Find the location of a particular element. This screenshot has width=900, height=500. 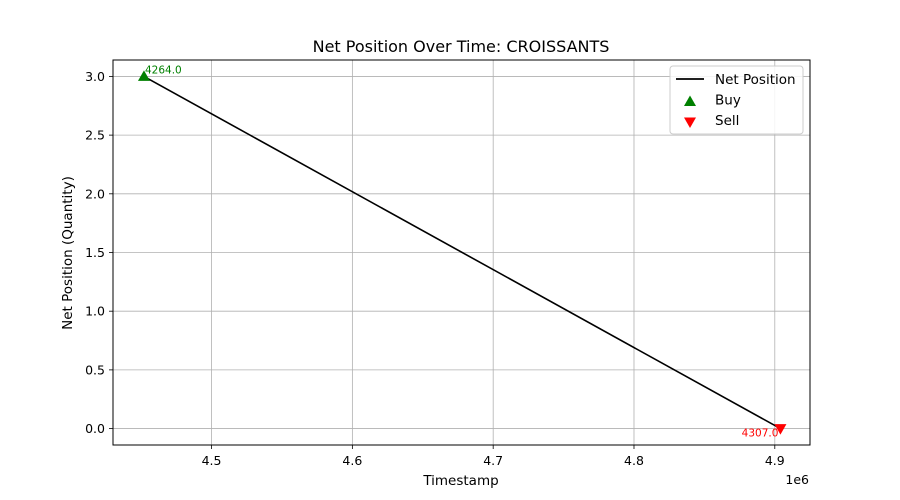

y-tick-label: 1.0 is located at coordinates (95, 311).